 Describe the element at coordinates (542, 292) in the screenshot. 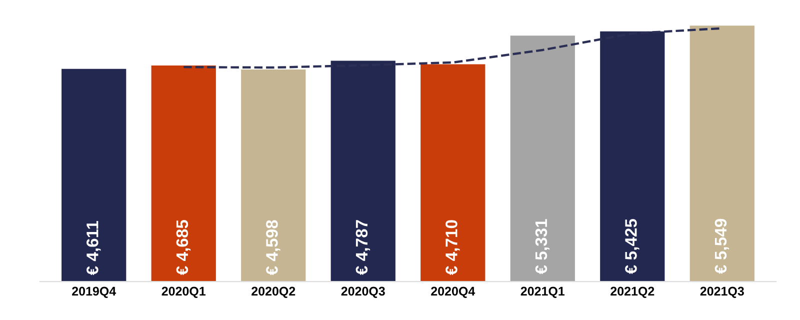

I see `x-tick-label: 2021Q1` at that location.